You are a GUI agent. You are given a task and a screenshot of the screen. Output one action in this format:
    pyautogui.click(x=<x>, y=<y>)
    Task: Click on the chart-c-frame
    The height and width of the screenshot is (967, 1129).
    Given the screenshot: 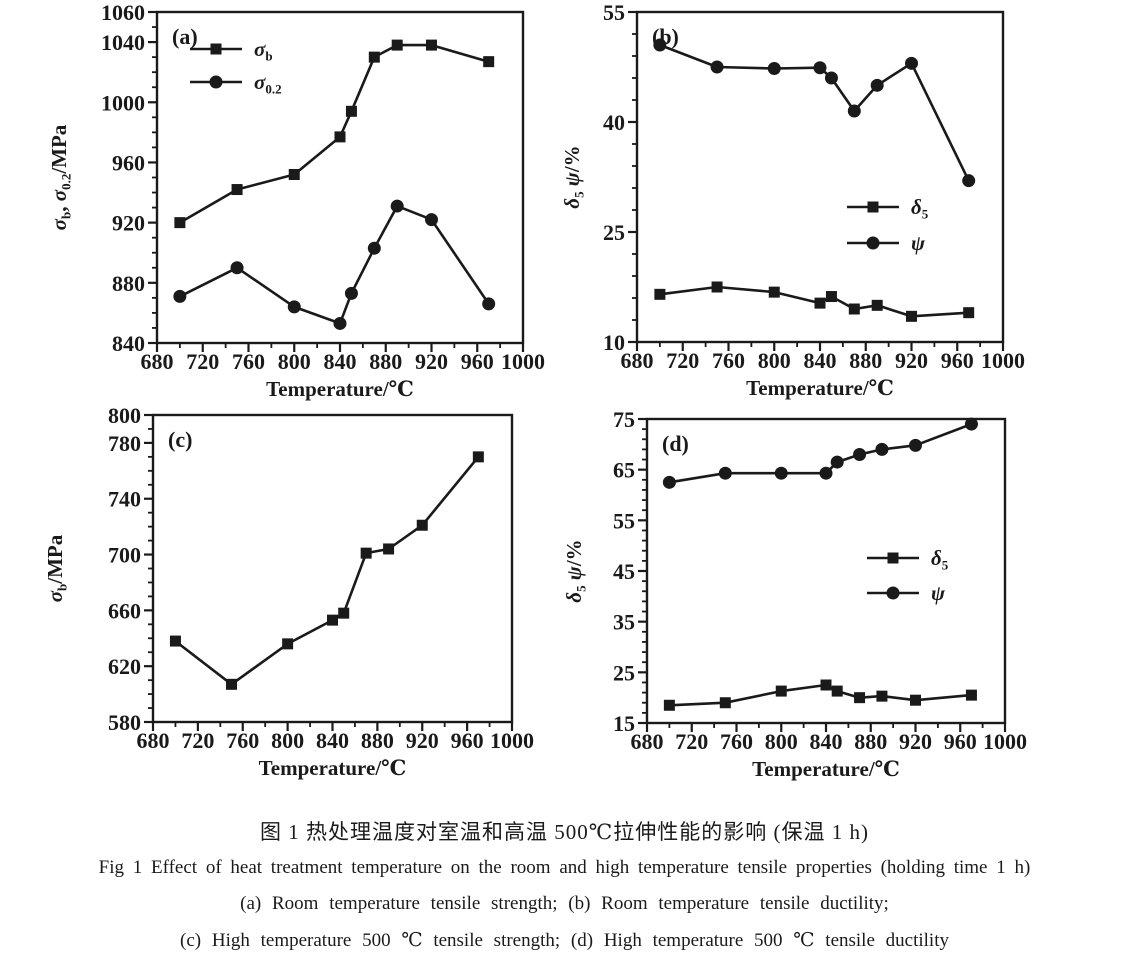 What is the action you would take?
    pyautogui.click(x=332, y=568)
    